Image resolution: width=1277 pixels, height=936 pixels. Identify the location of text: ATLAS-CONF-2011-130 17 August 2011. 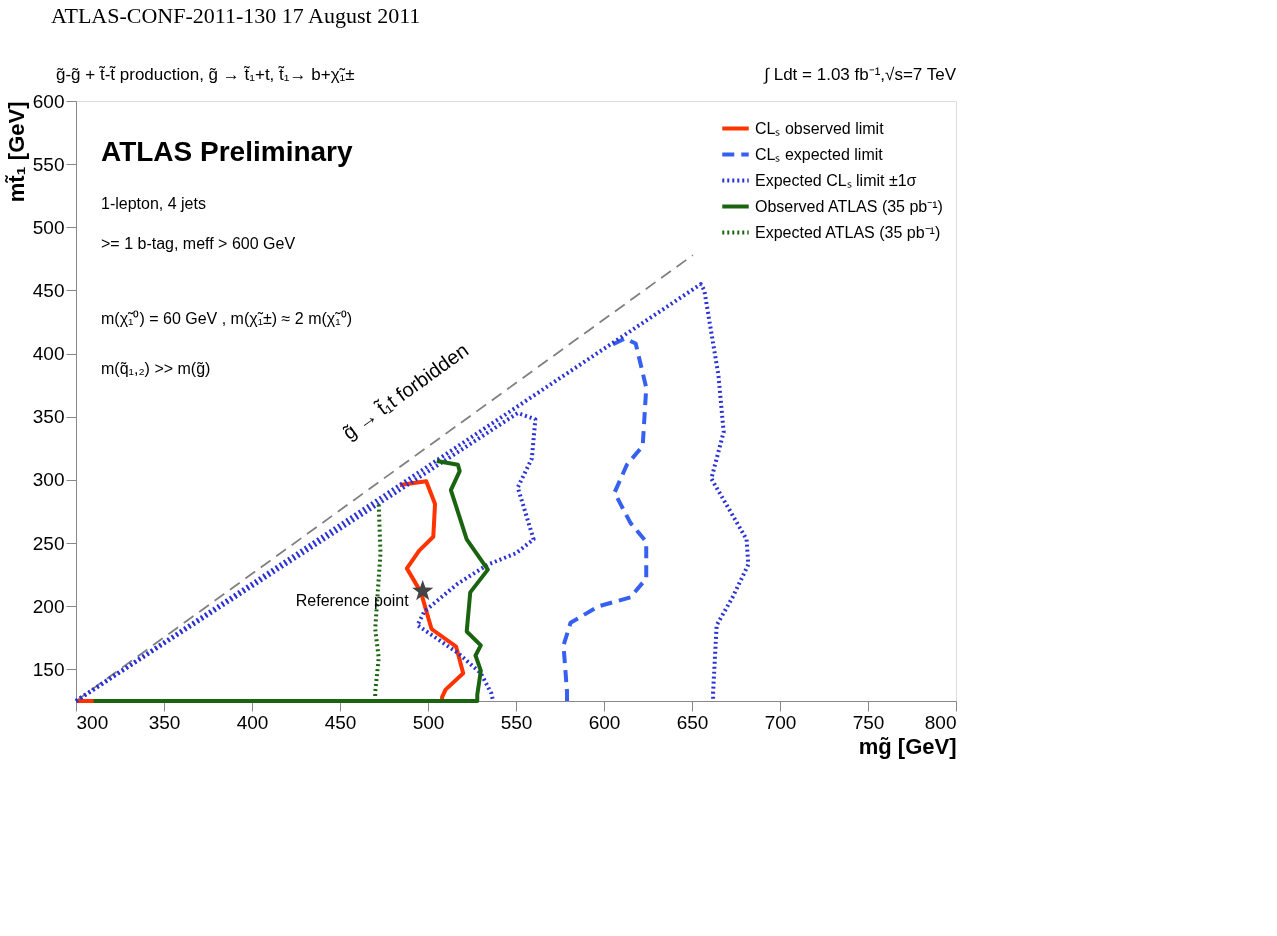
(236, 15).